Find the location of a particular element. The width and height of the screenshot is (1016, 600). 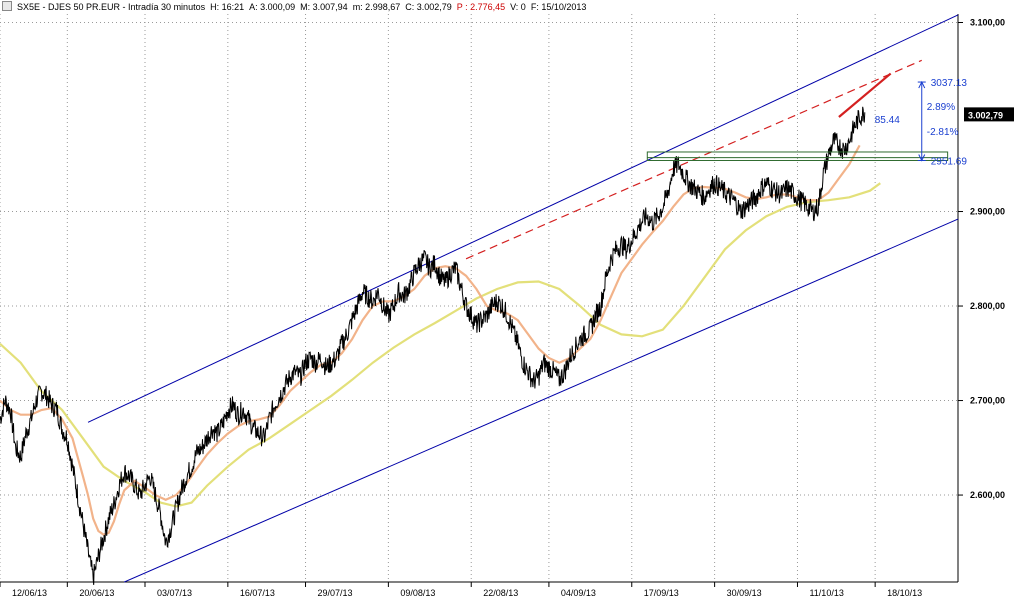

x-tick-label: 20/06/13 is located at coordinates (96, 593).